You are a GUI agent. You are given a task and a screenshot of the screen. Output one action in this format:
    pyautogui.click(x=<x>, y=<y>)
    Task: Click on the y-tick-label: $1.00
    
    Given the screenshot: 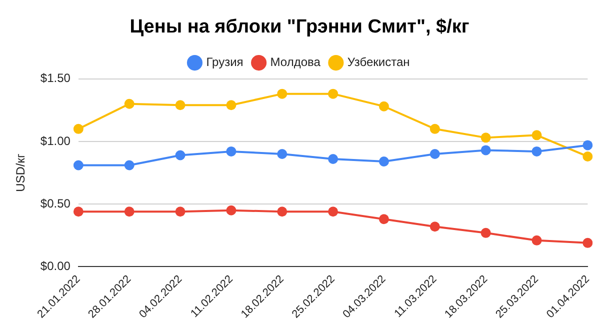 What is the action you would take?
    pyautogui.click(x=55, y=141)
    